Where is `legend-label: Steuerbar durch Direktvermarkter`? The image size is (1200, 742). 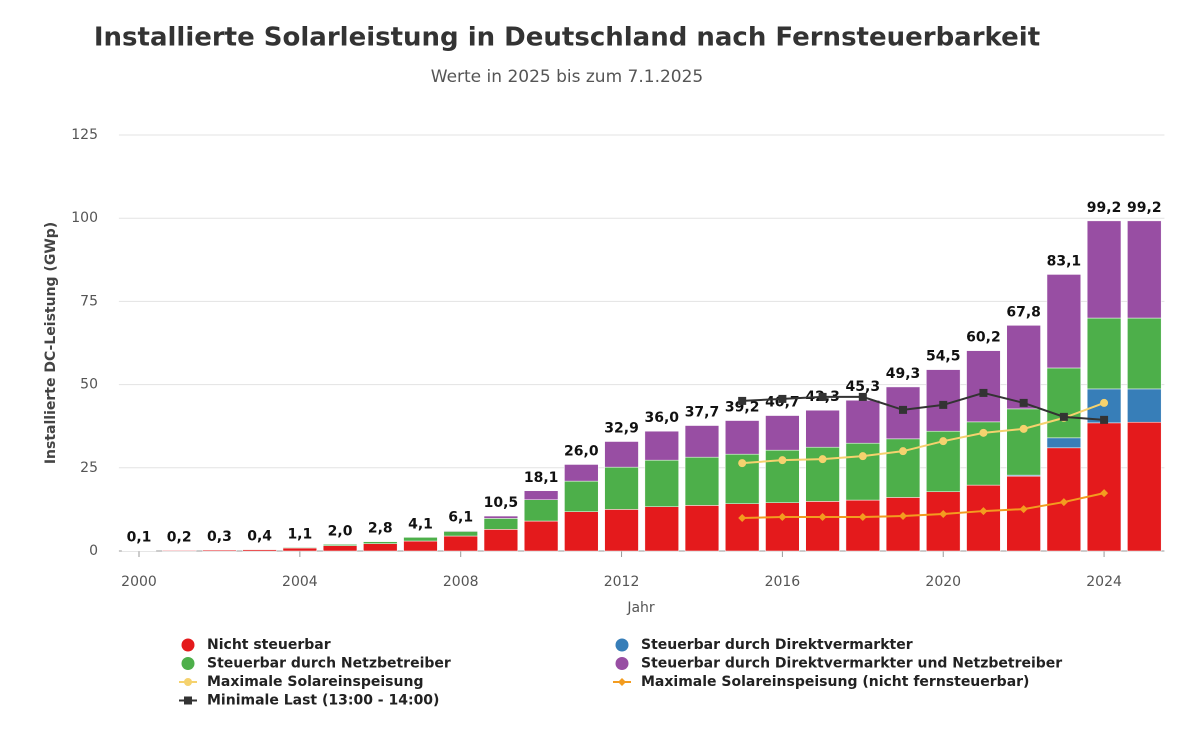 legend-label: Steuerbar durch Direktvermarkter is located at coordinates (777, 645).